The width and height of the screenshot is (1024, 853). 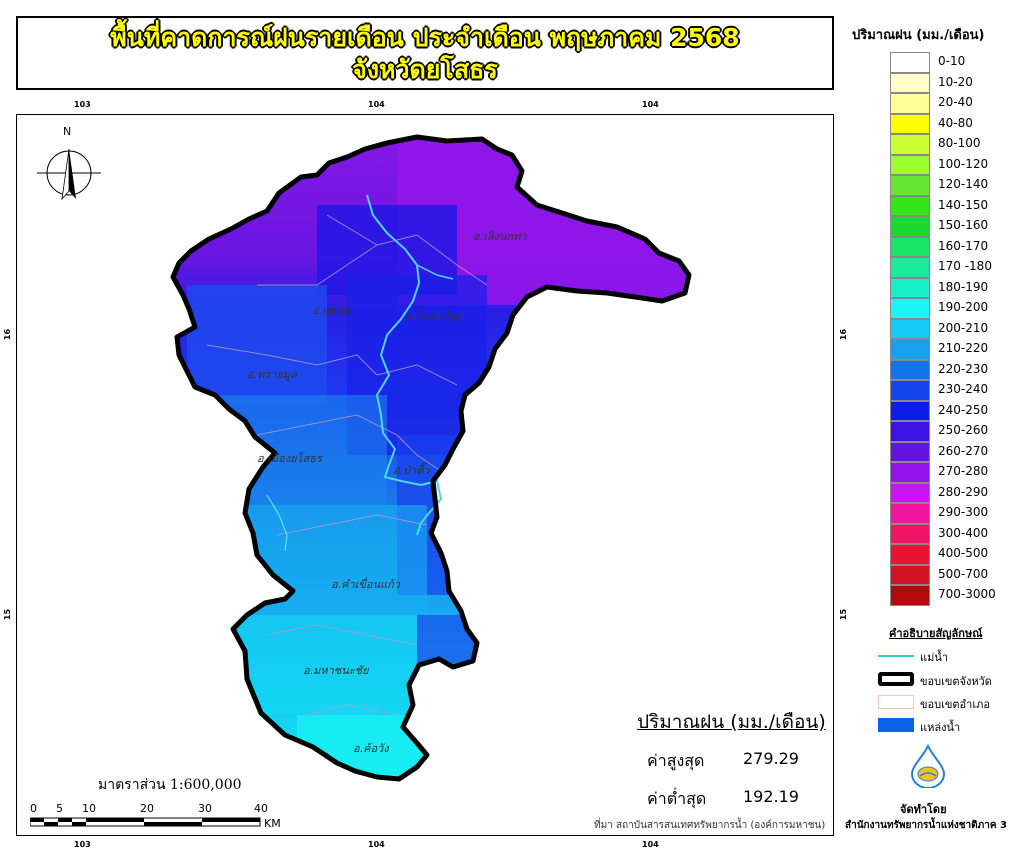 I want to click on district-label-loeng-nok-tha: อ.เลิงนกทา, so click(x=500, y=236).